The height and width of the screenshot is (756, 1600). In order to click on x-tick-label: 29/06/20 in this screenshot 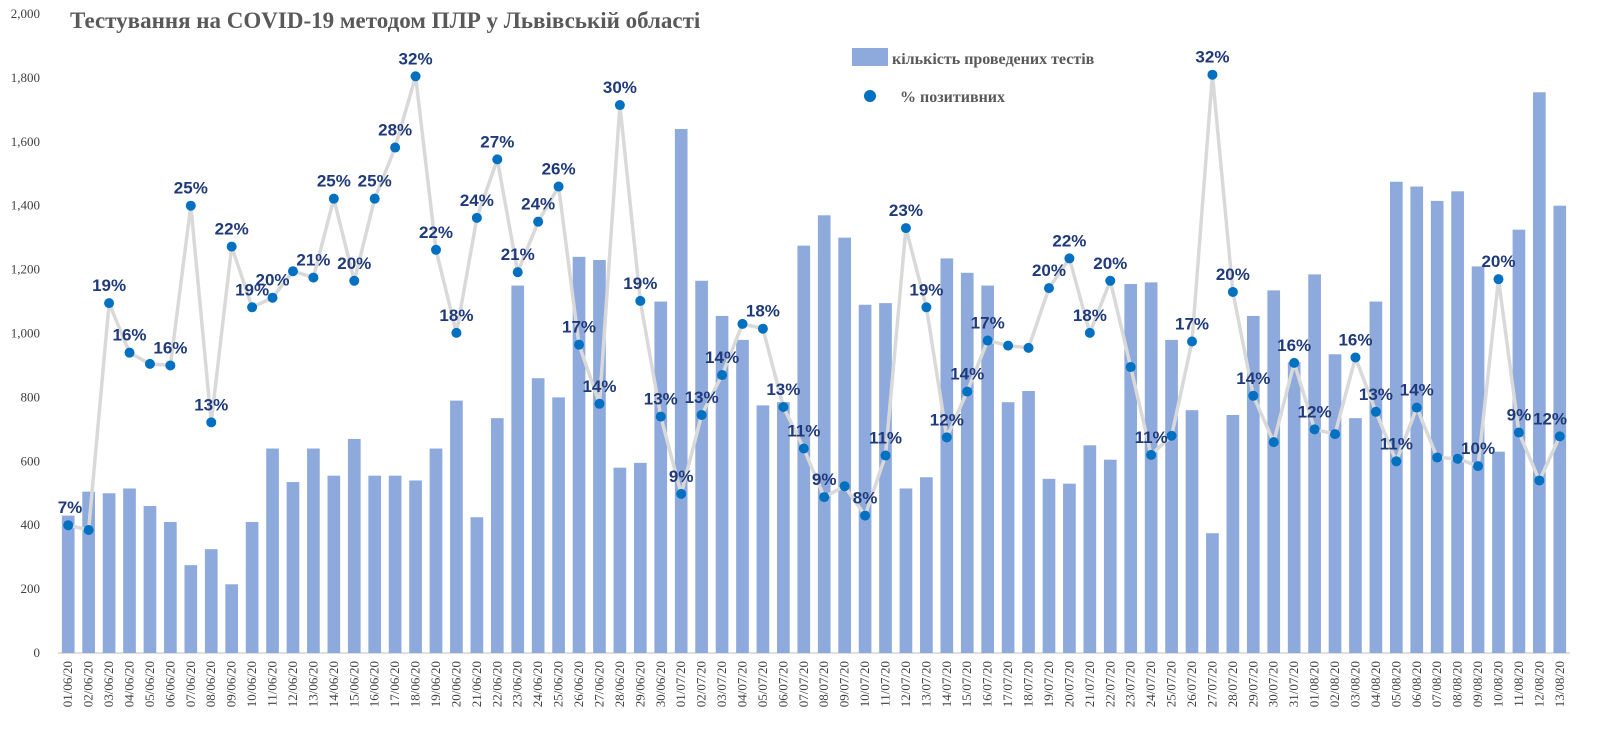, I will do `click(639, 684)`.